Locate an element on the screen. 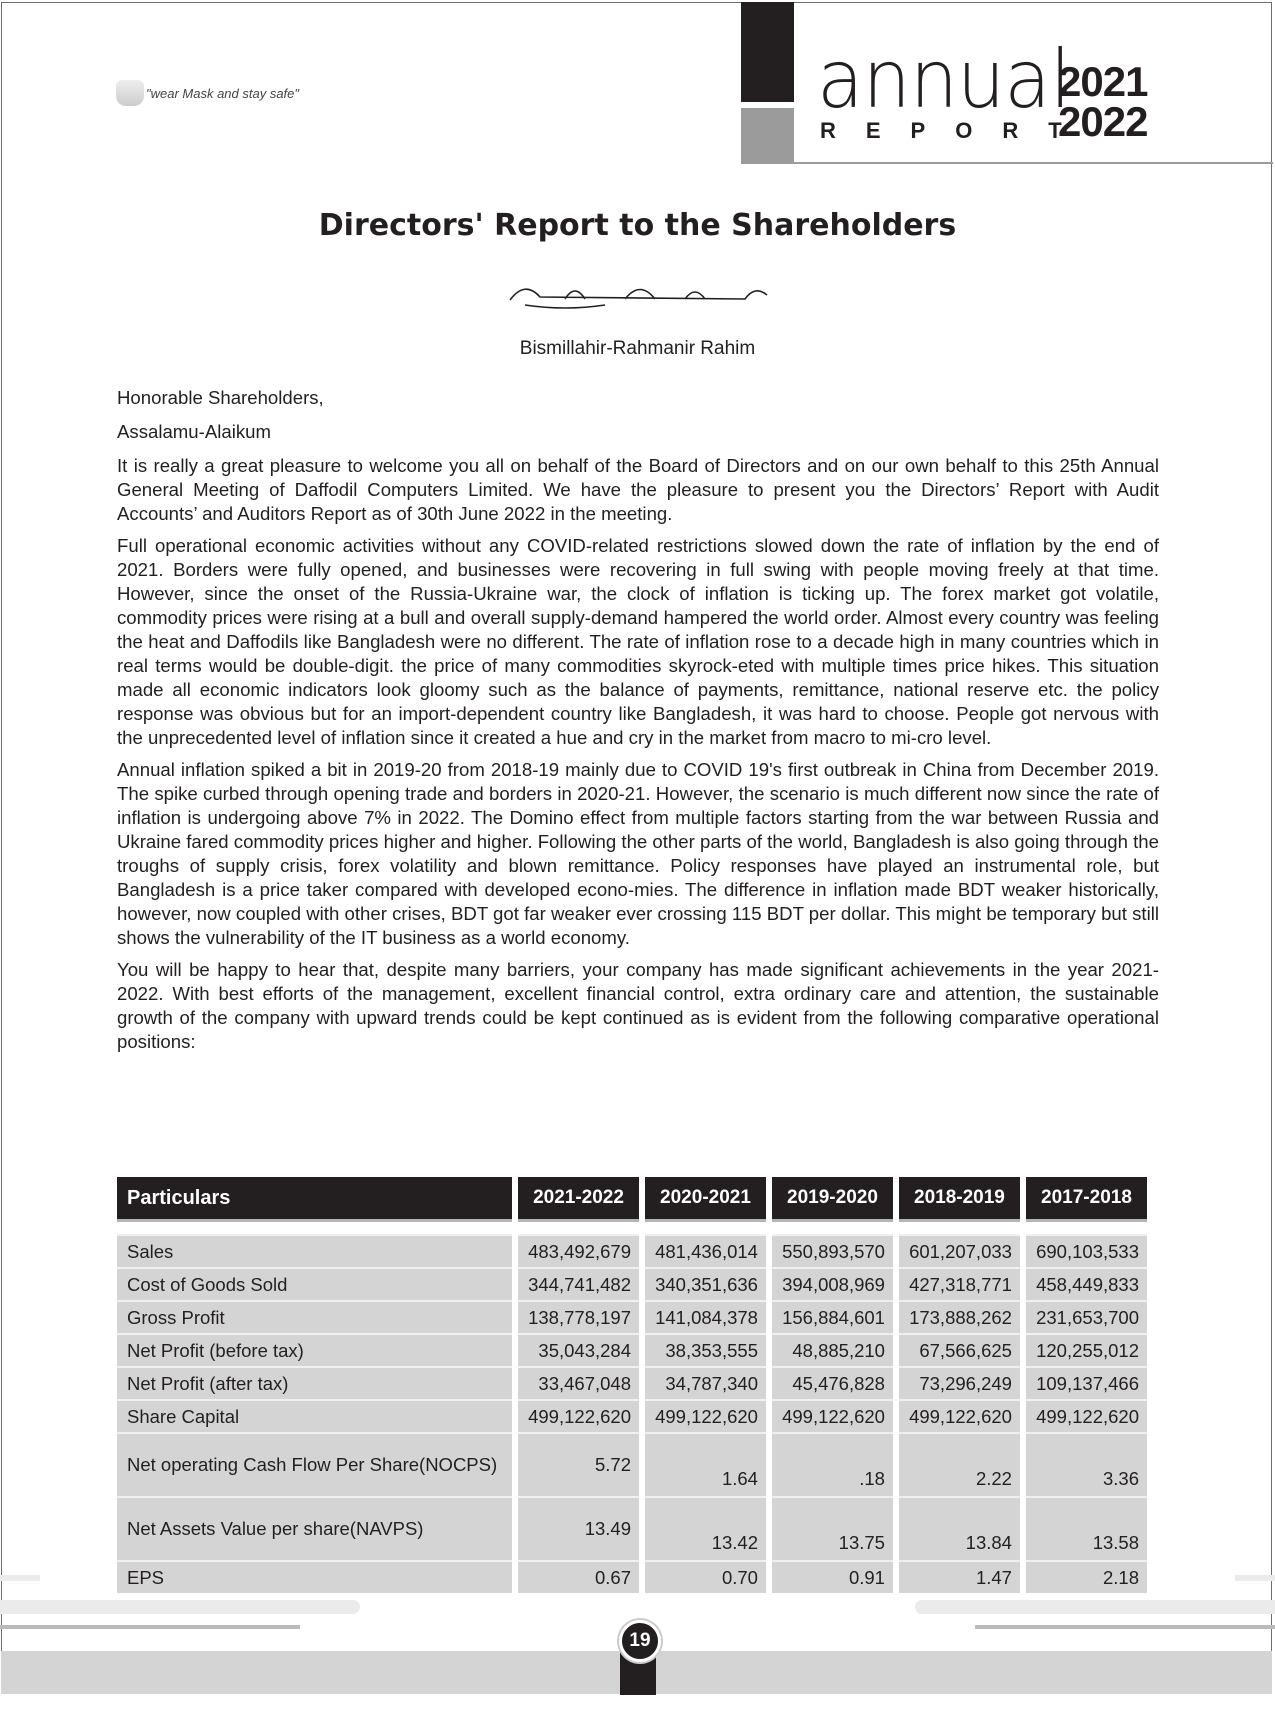 The height and width of the screenshot is (1710, 1275). table-row: EPS 0.67 0.70 0.91 1.47 2.18 is located at coordinates (632, 1576).